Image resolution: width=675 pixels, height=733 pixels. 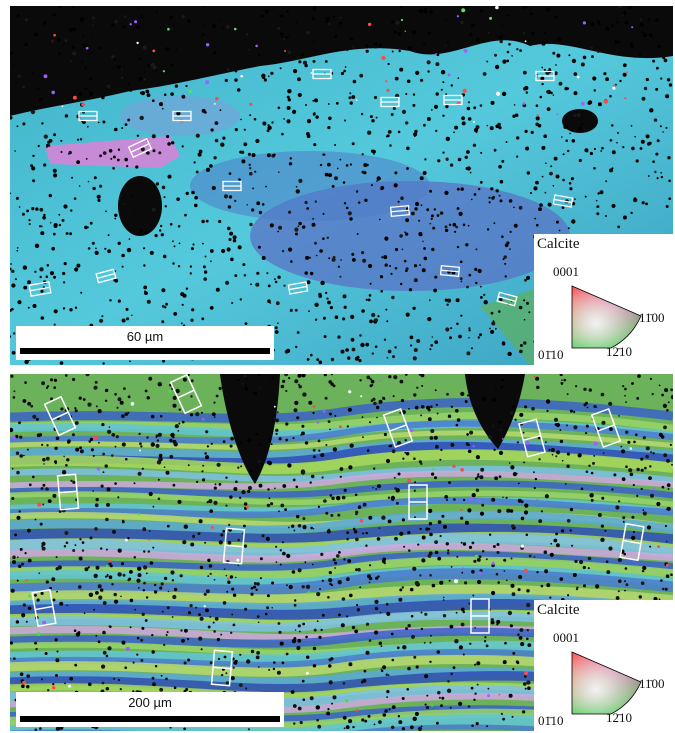 I want to click on ipf-legend-top: Calcite 0001, so click(x=603, y=299).